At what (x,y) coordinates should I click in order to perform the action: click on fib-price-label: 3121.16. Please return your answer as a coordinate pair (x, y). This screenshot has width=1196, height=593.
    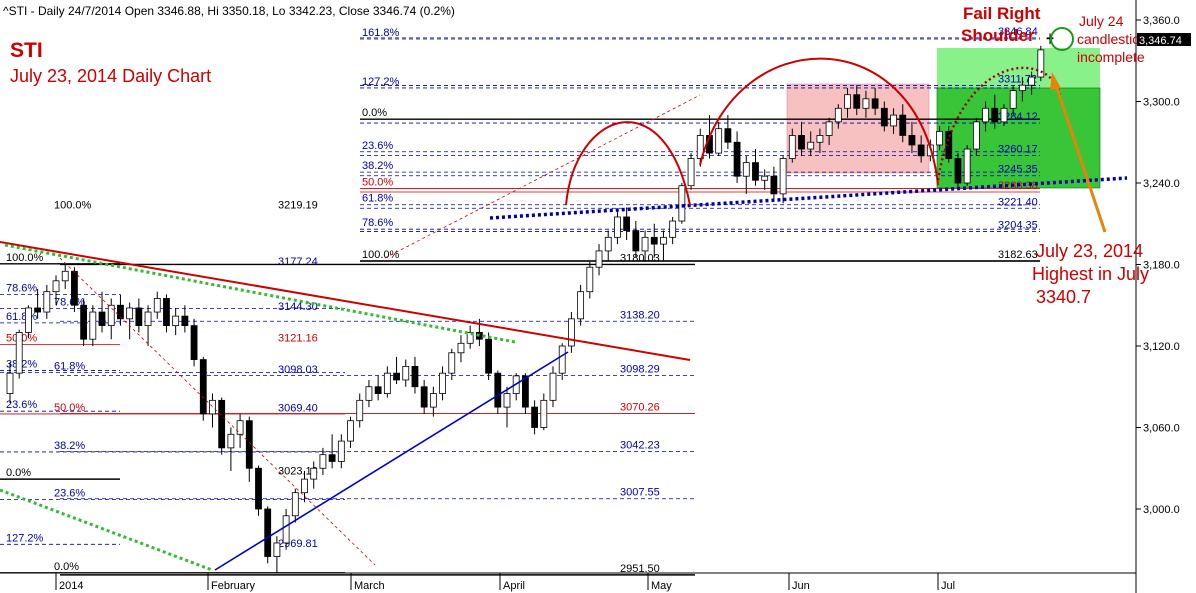
    Looking at the image, I should click on (298, 338).